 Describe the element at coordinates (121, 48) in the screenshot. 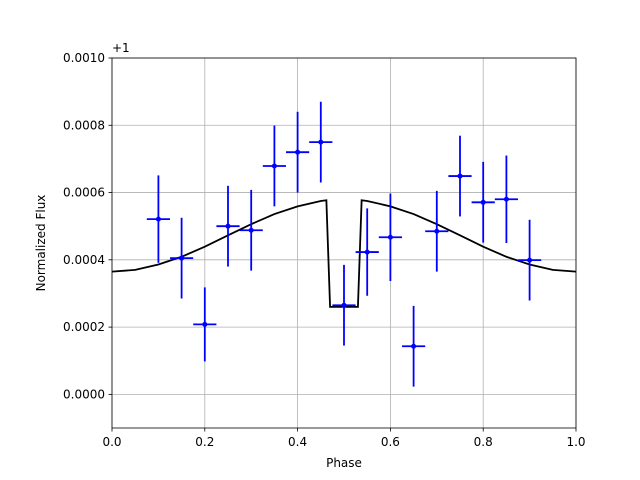

I see `y-offset-label: +1` at that location.